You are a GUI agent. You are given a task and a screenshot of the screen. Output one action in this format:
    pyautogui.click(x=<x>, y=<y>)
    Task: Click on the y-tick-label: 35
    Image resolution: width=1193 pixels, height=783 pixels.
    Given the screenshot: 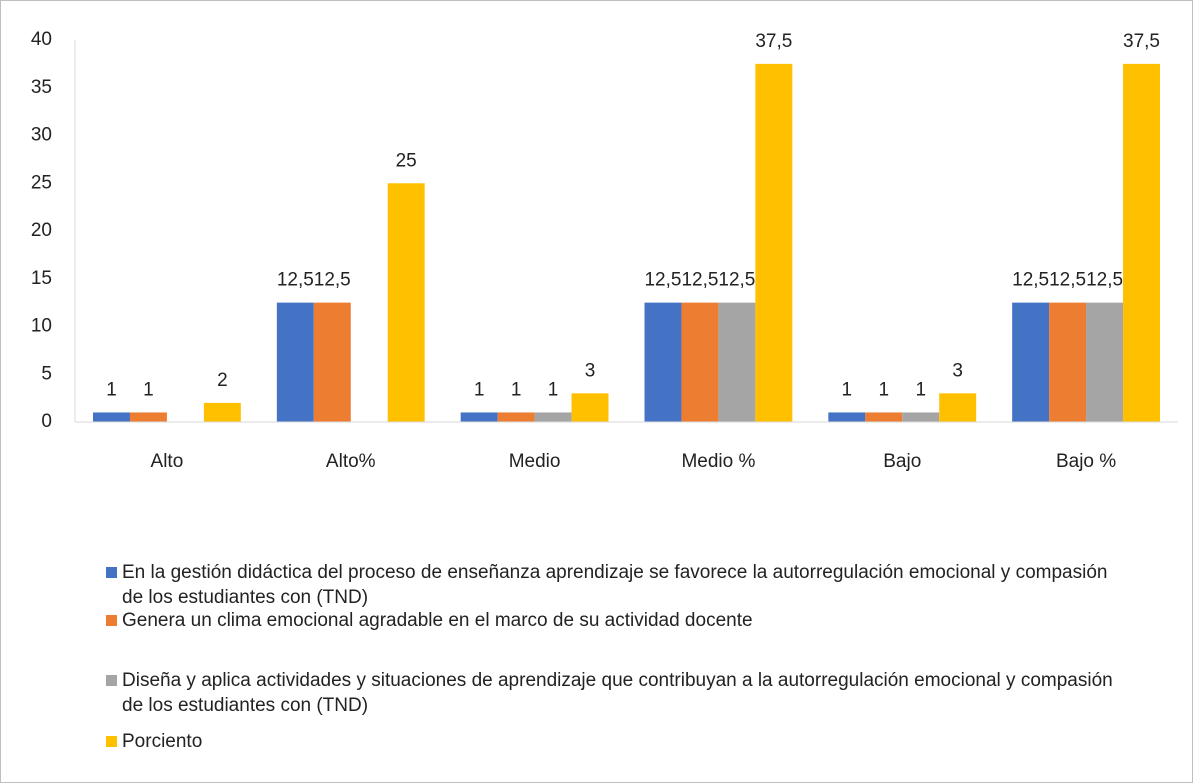 What is the action you would take?
    pyautogui.click(x=41, y=87)
    